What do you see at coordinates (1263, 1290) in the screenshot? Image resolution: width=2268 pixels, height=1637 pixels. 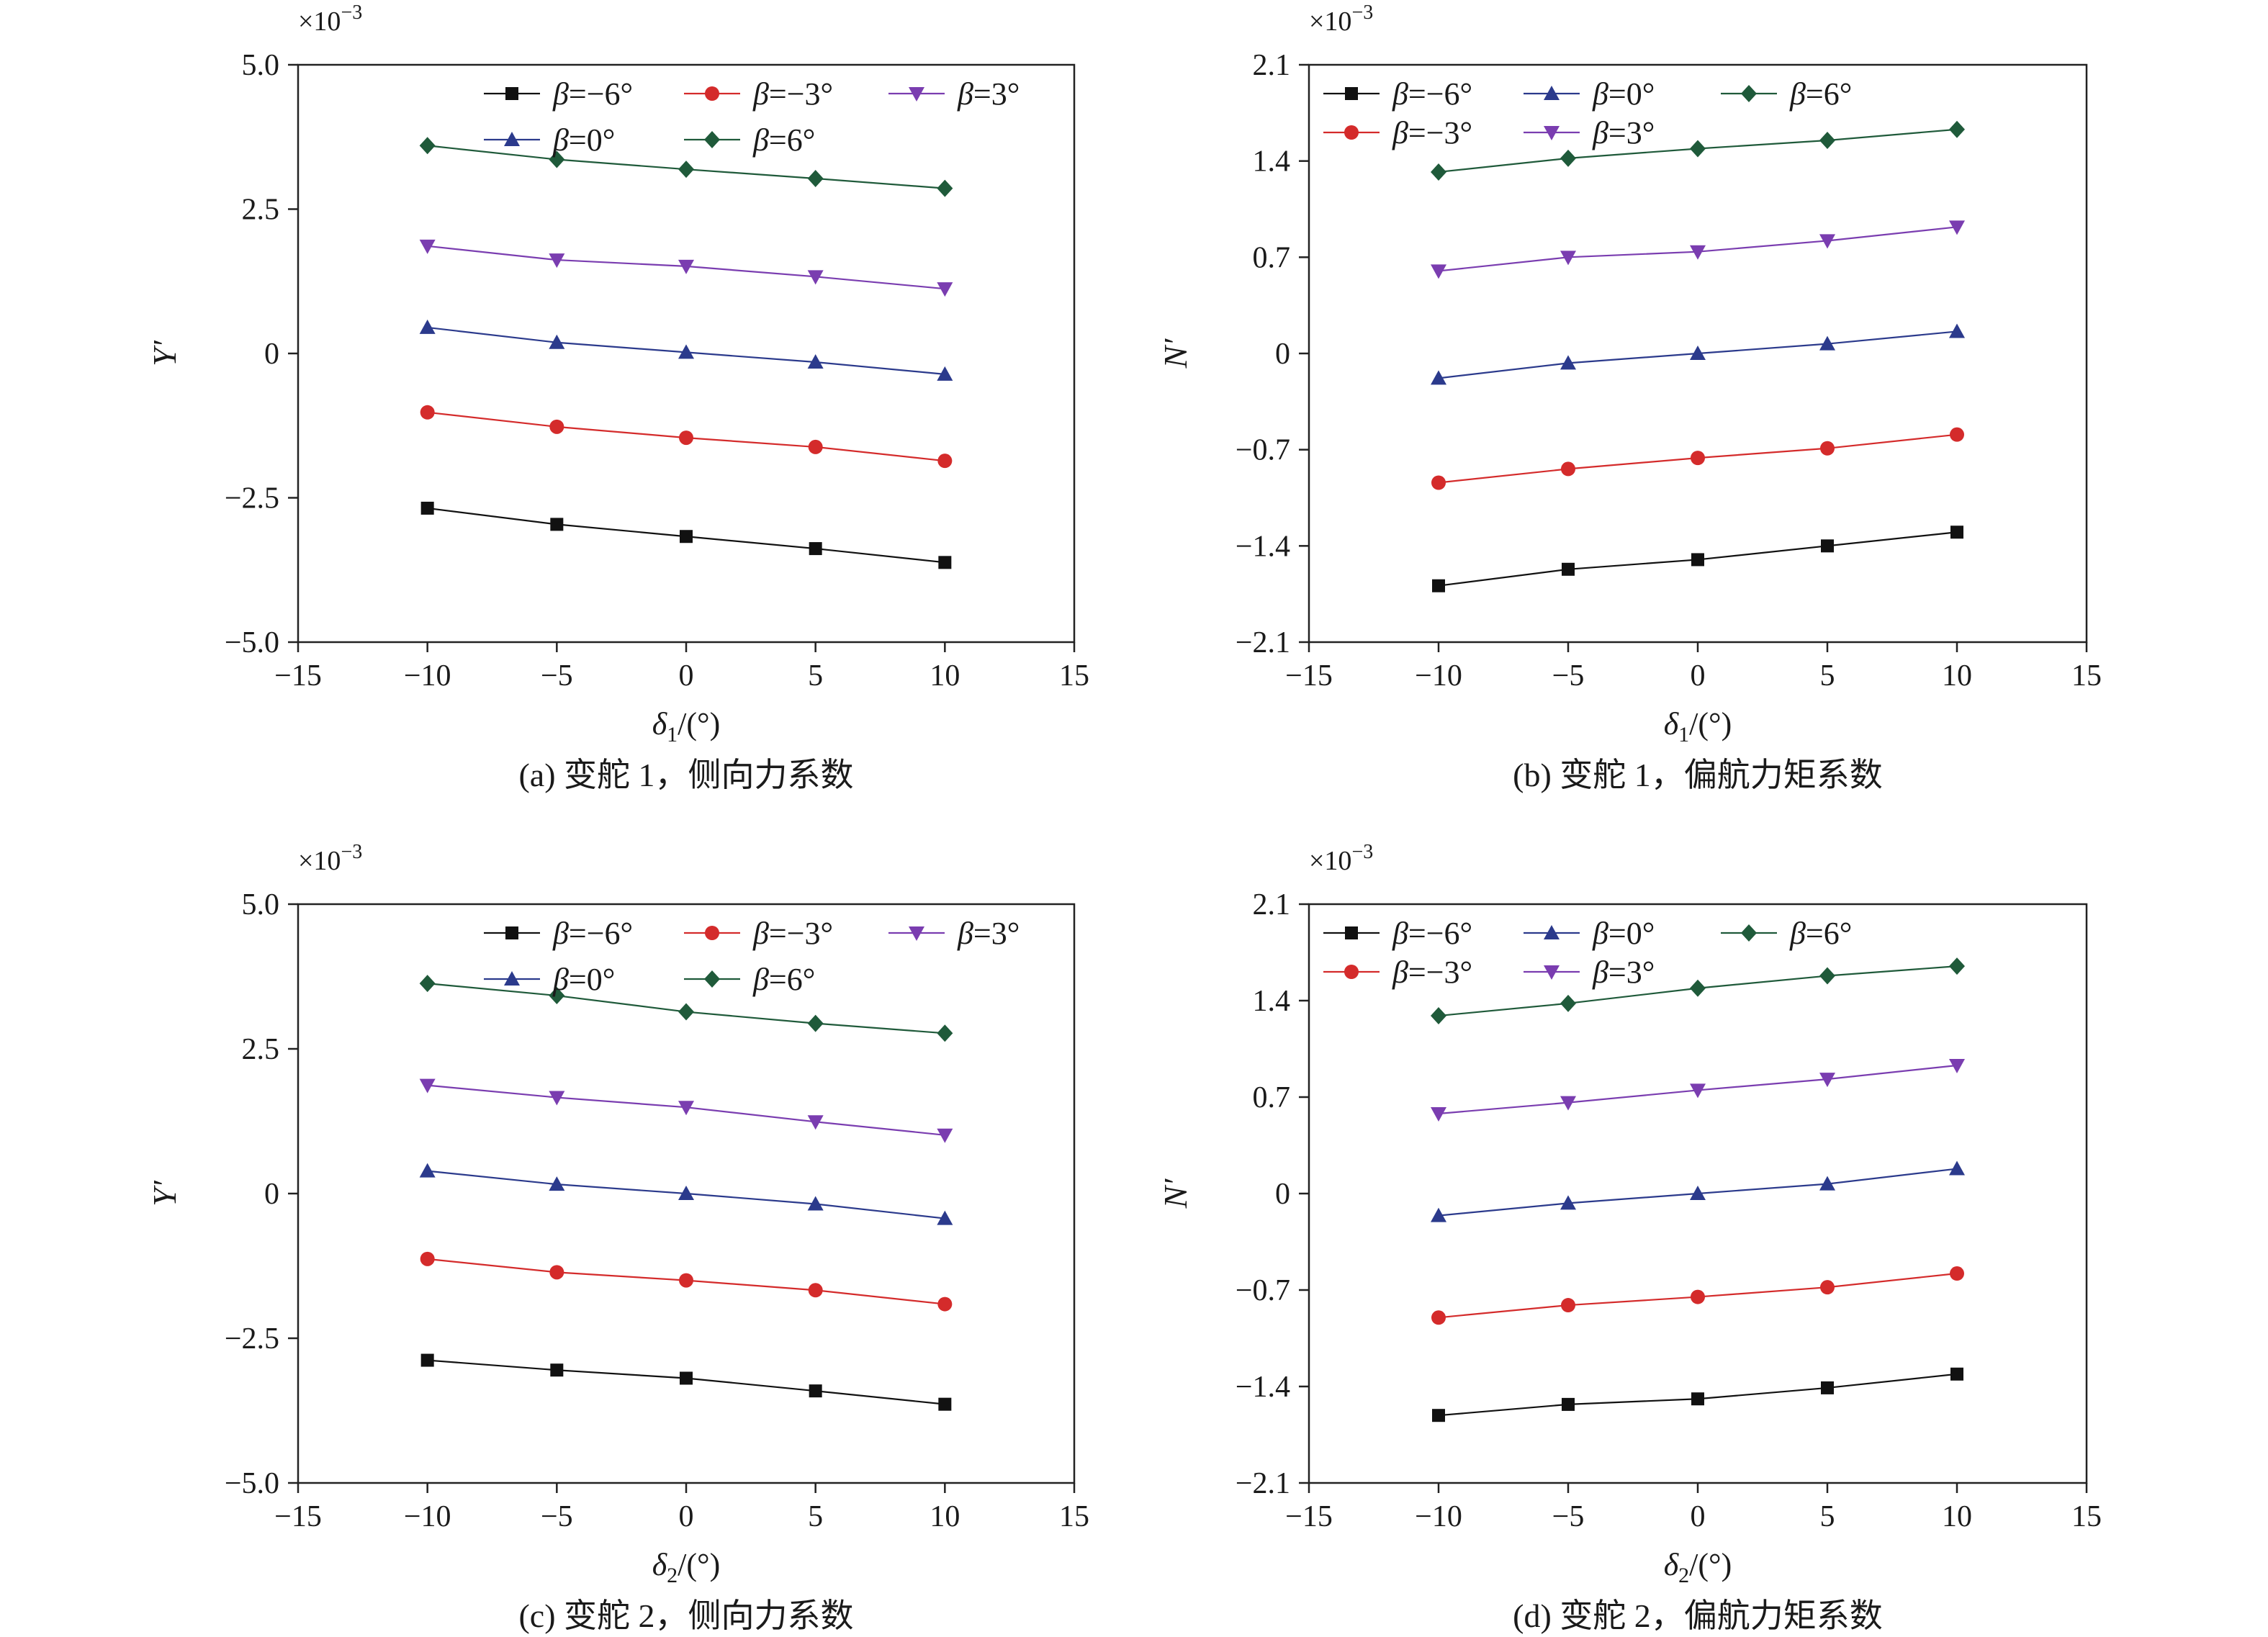 I see `y-tick-label: −0.7` at bounding box center [1263, 1290].